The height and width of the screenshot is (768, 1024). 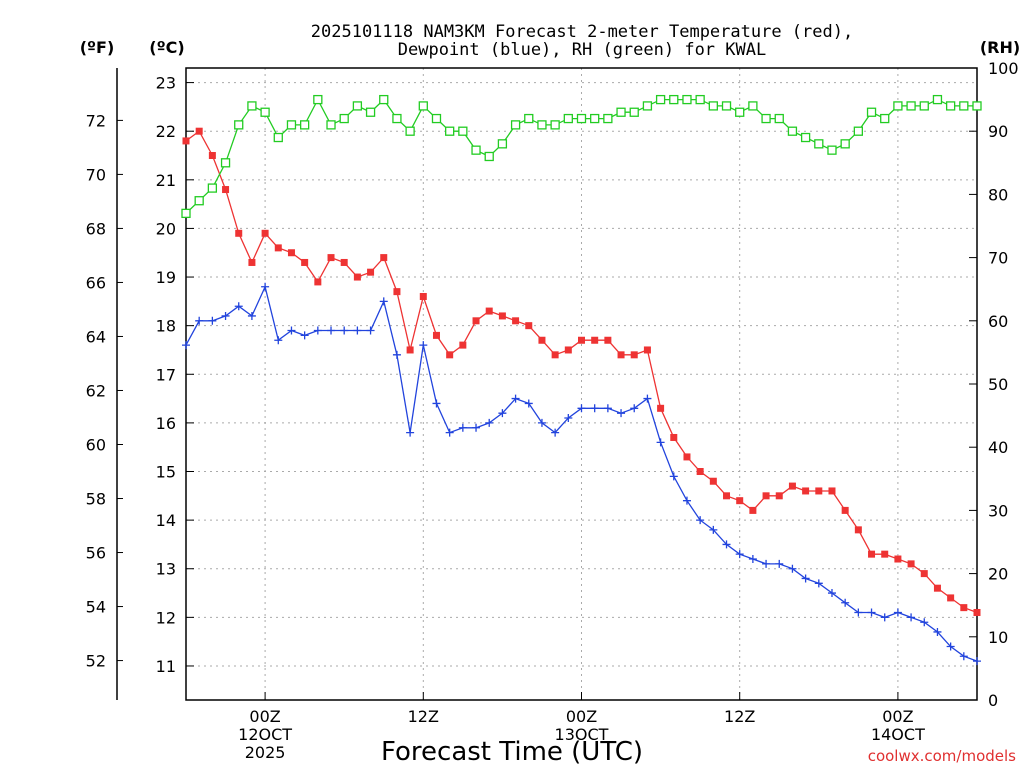 What do you see at coordinates (998, 321) in the screenshot?
I see `y-tick-label-rh: 60` at bounding box center [998, 321].